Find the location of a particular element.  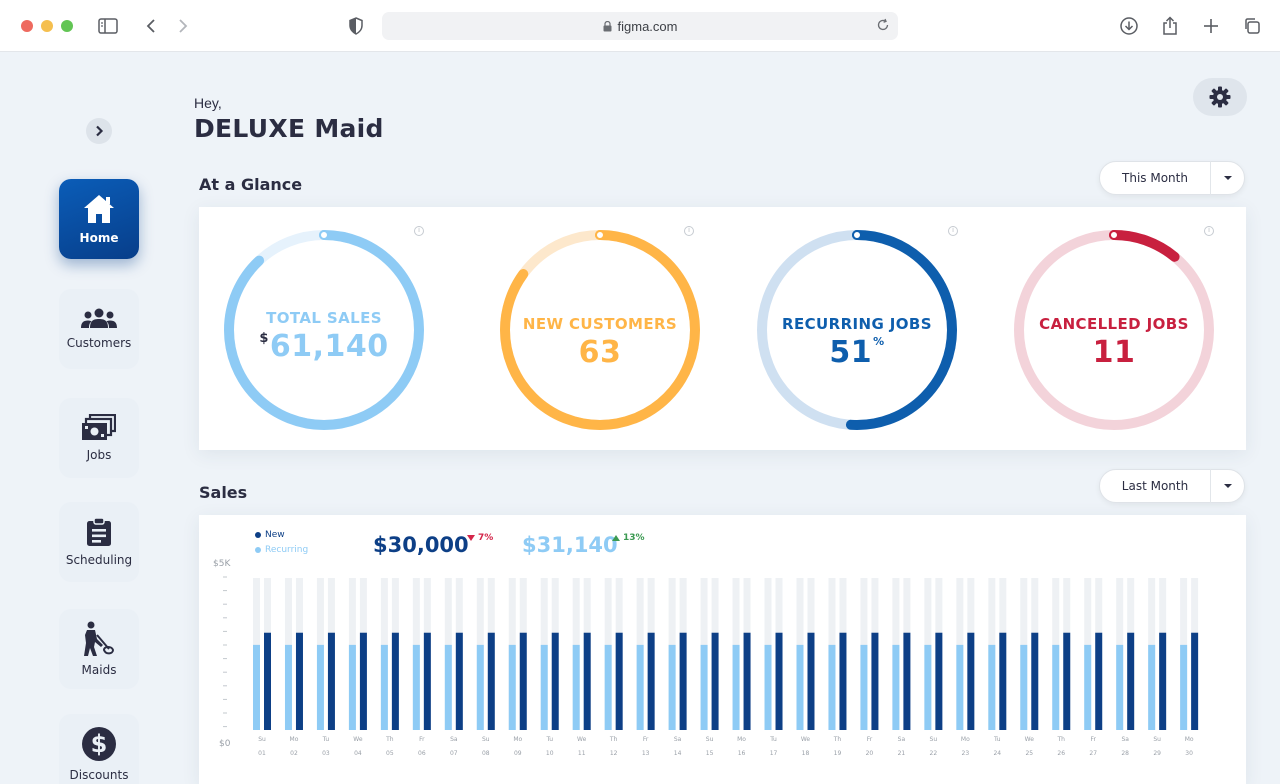

sidebar-item-home: Home is located at coordinates (99, 219).